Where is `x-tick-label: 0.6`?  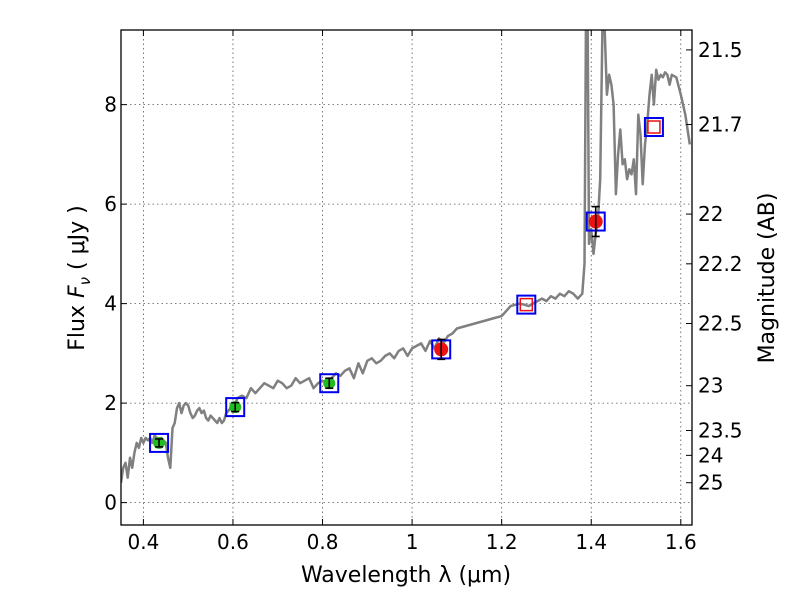
x-tick-label: 0.6 is located at coordinates (233, 542).